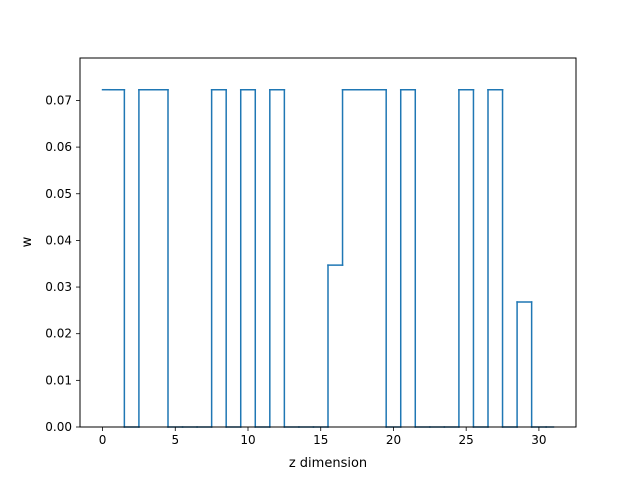  Describe the element at coordinates (58, 100) in the screenshot. I see `y-tick-label: 0.07` at that location.